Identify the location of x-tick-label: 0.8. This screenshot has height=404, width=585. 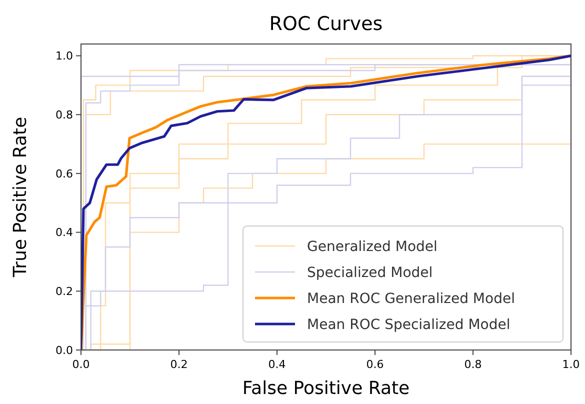
(473, 364).